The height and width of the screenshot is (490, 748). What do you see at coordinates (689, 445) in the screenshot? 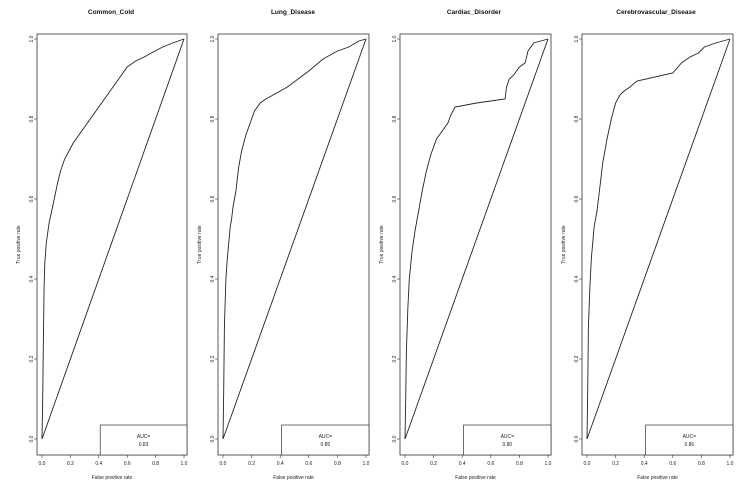
I see `legend-auc-value: 0.86` at bounding box center [689, 445].